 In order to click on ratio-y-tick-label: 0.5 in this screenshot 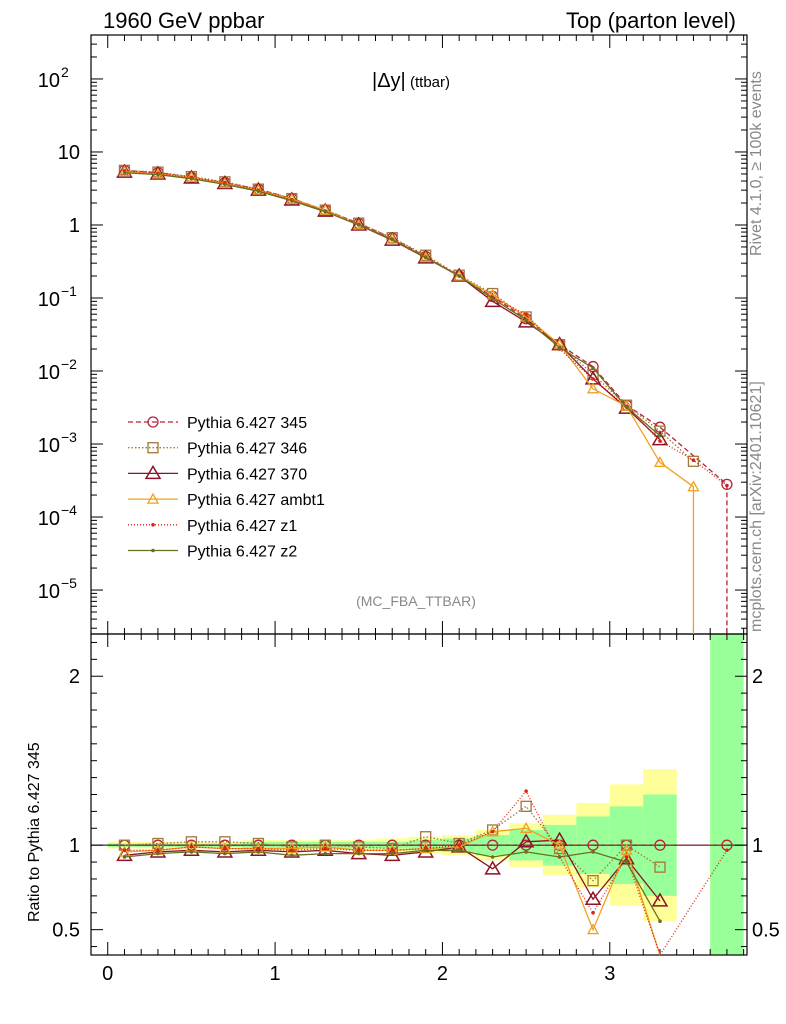, I will do `click(66, 931)`.